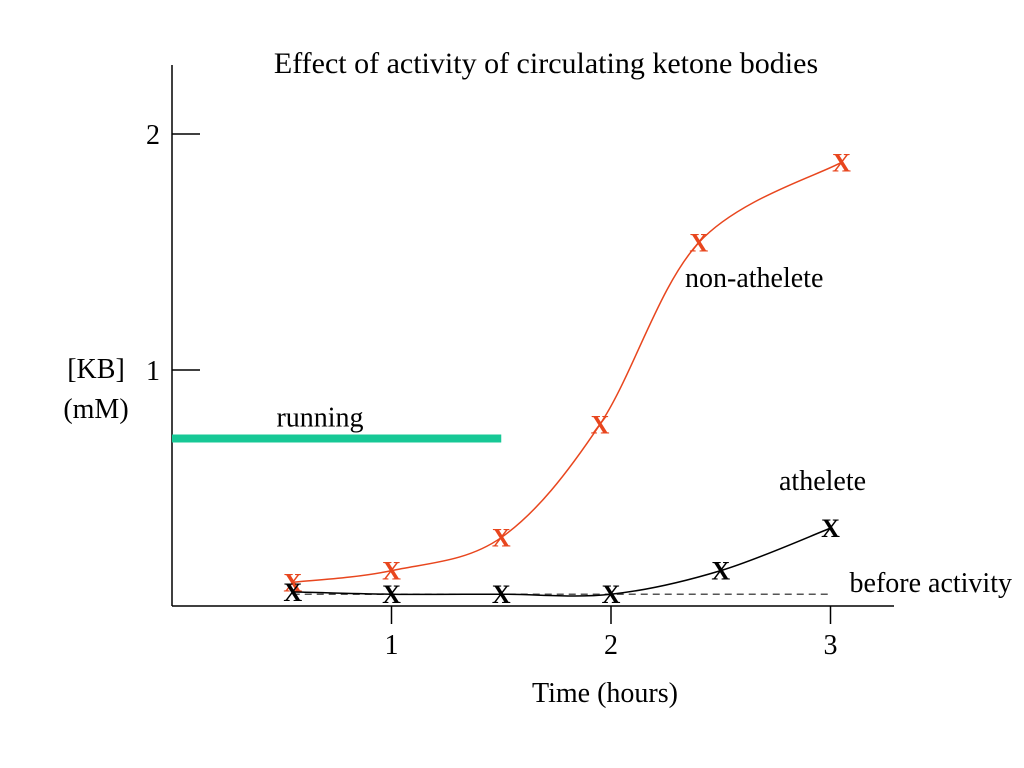 The image size is (1024, 768). I want to click on x-tick-label: 2, so click(611, 645).